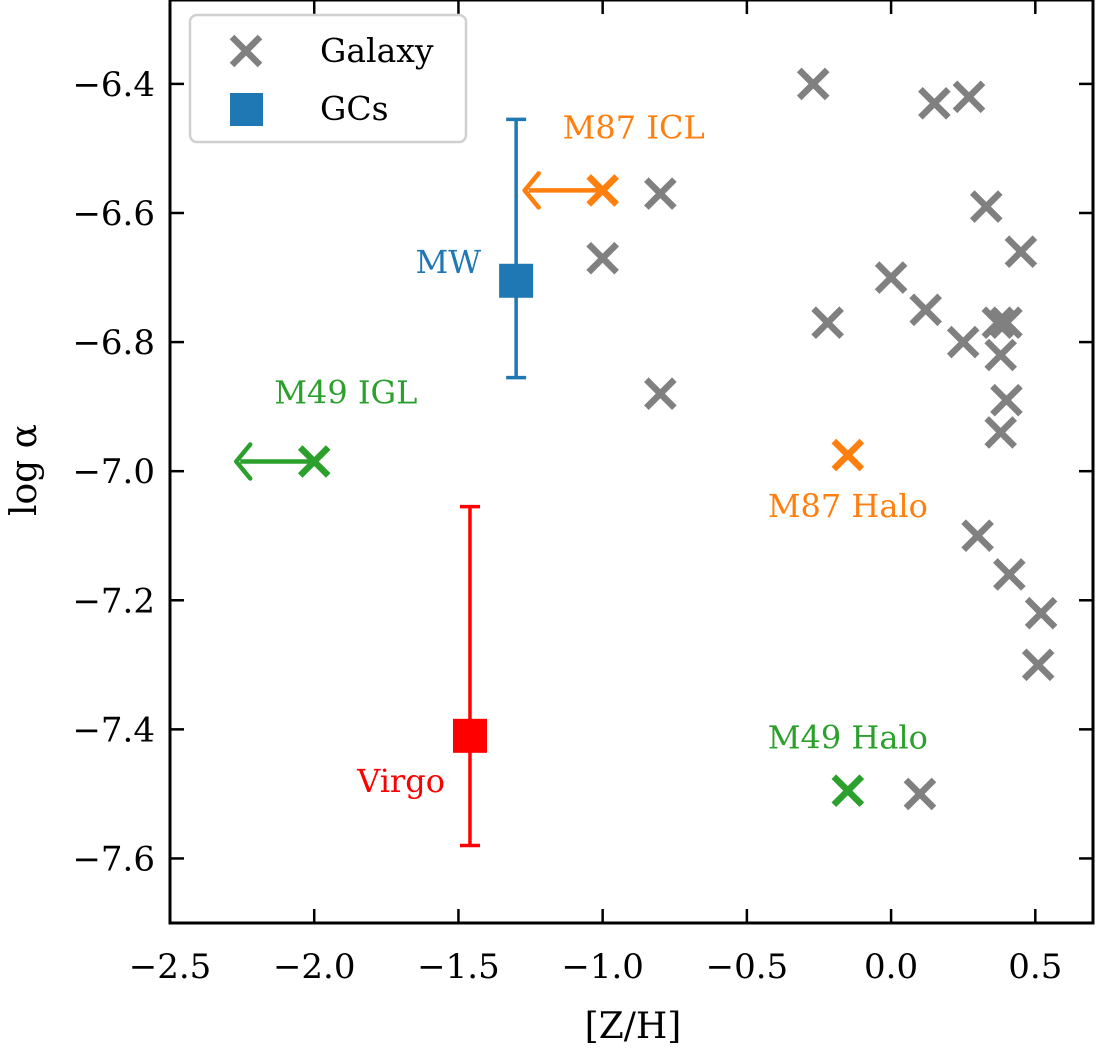 The image size is (1096, 1048). I want to click on m87-halo-label: M87 Halo, so click(848, 506).